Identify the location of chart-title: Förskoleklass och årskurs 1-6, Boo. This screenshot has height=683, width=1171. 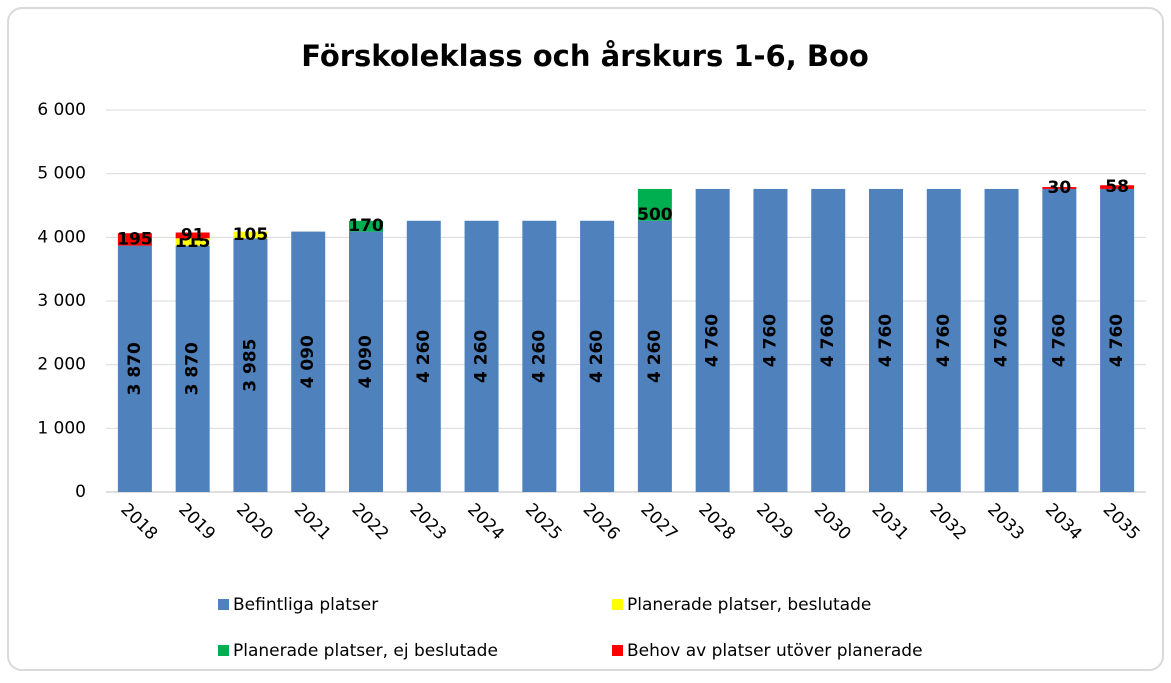
(585, 56).